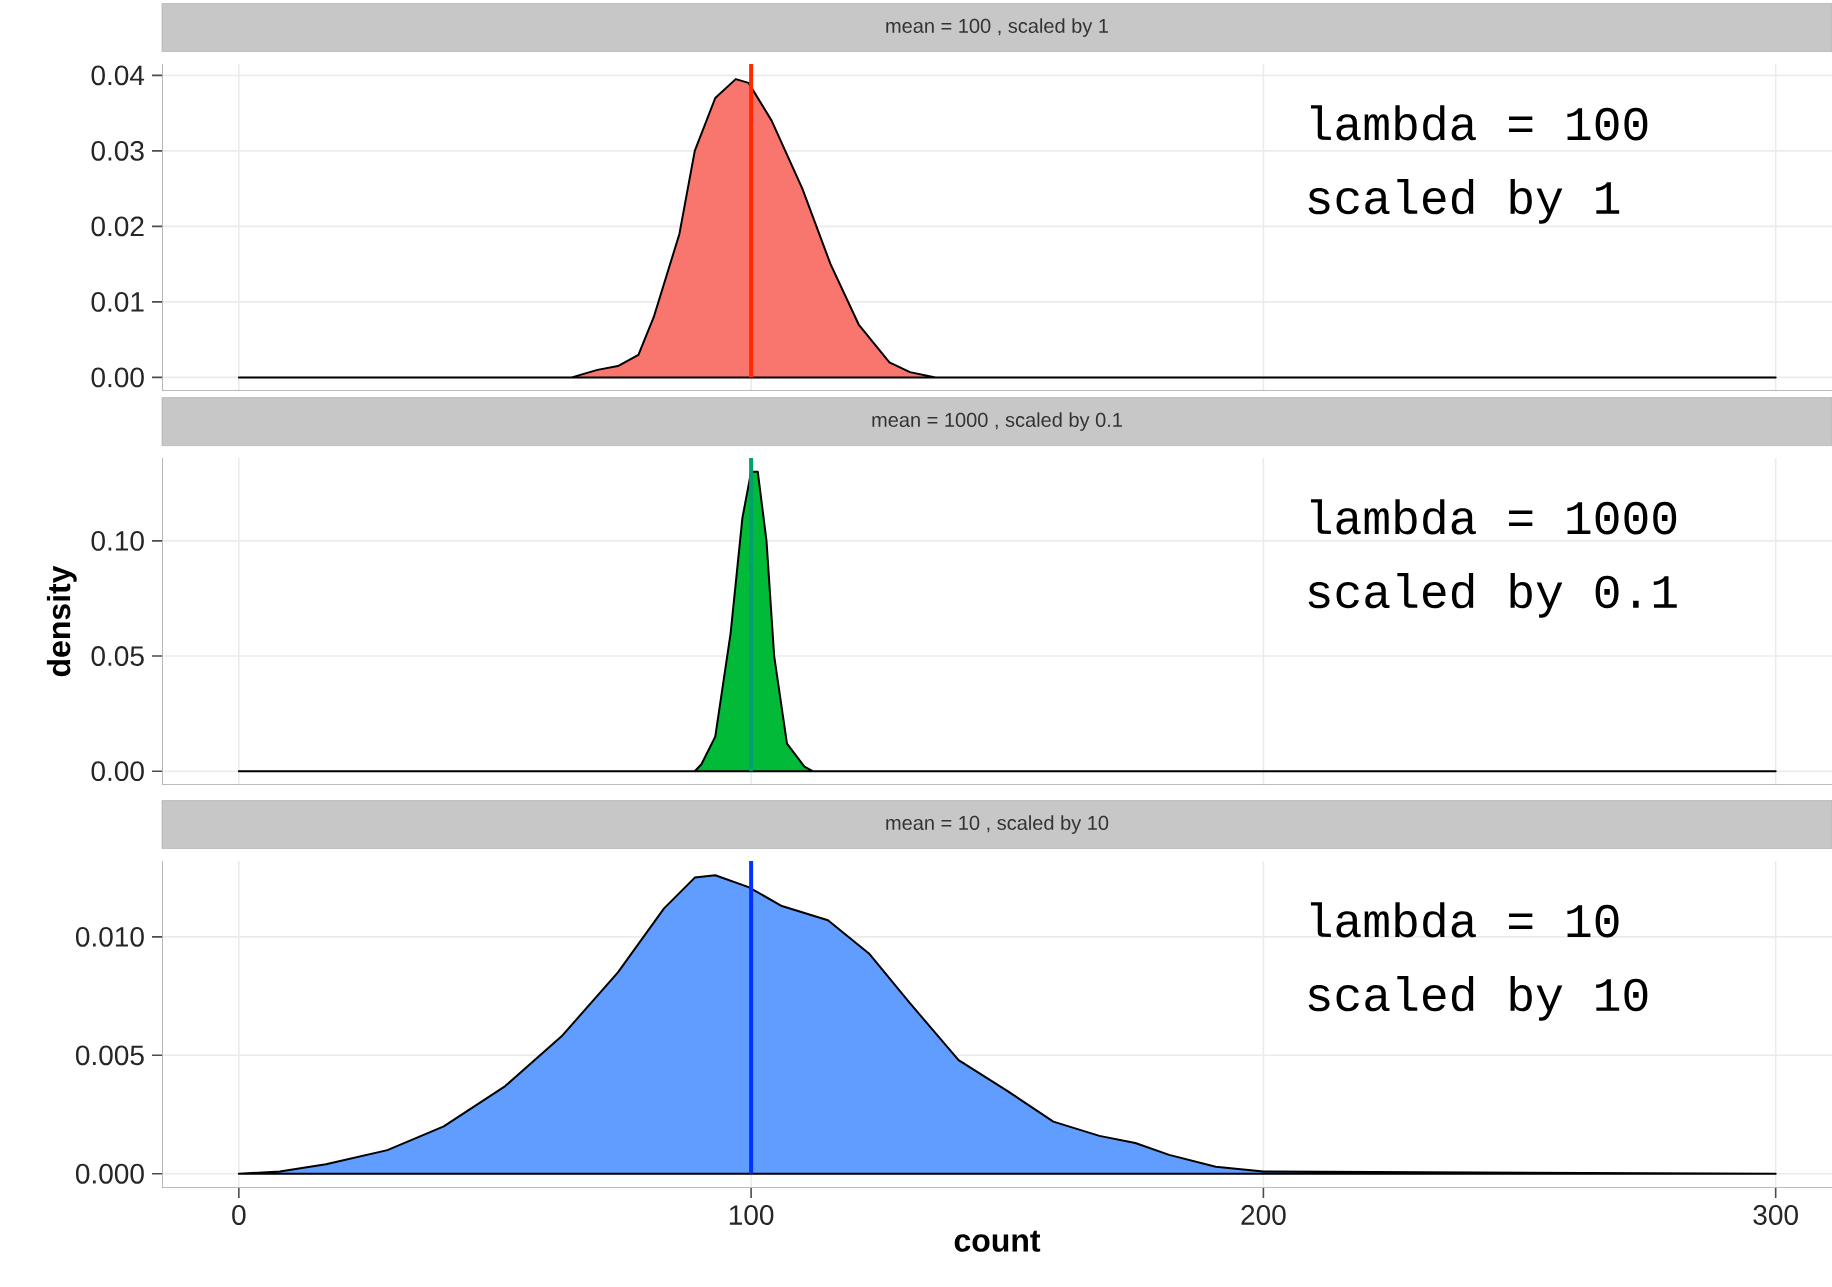 This screenshot has height=1287, width=1832. Describe the element at coordinates (118, 75) in the screenshot. I see `y-tick-label: 0.04` at that location.